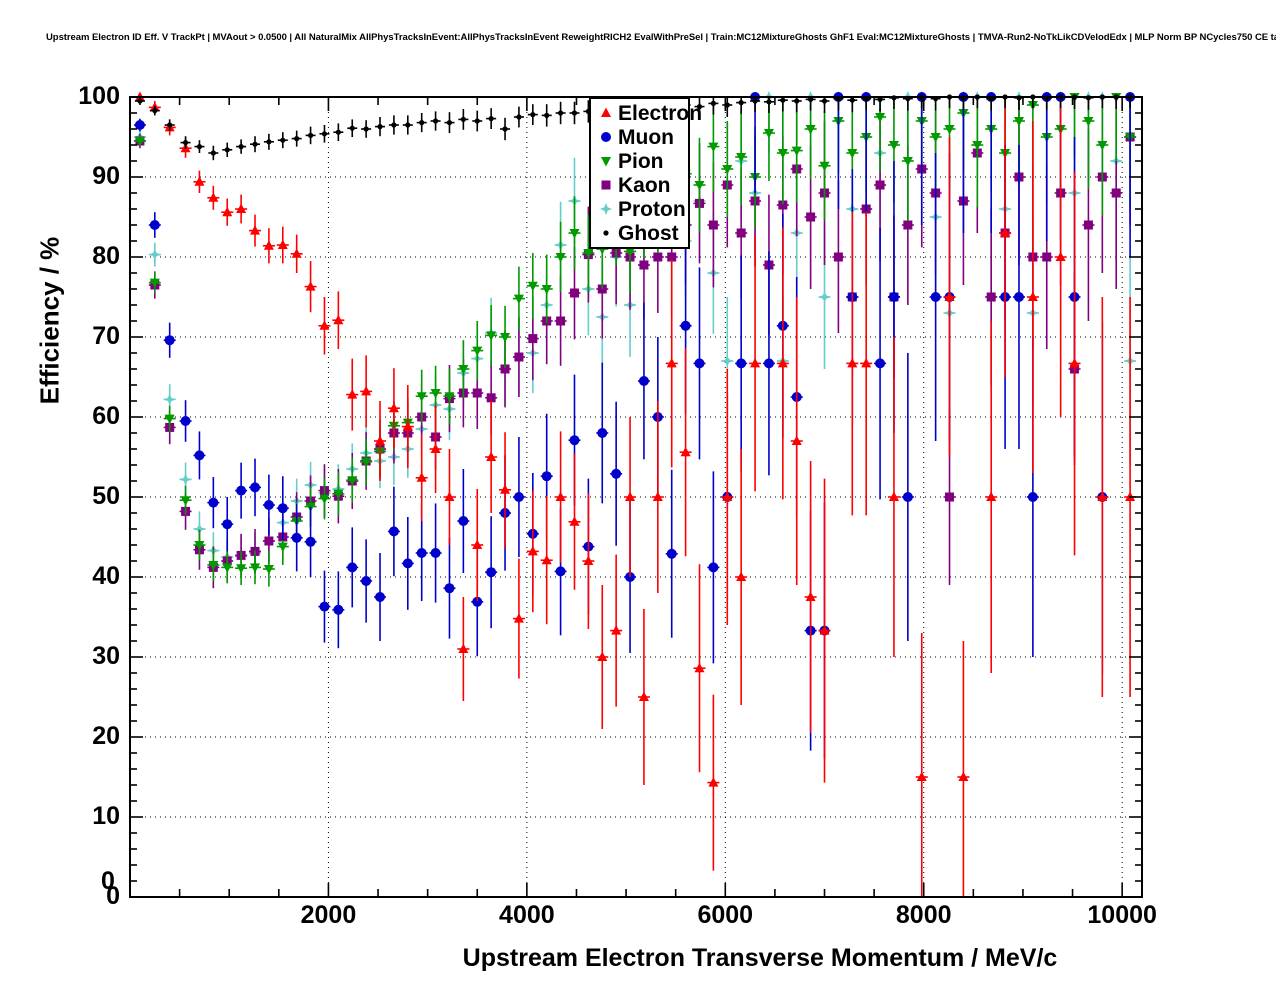 This screenshot has height=996, width=1276. I want to click on legend-entry-pion: Pion, so click(639, 161).